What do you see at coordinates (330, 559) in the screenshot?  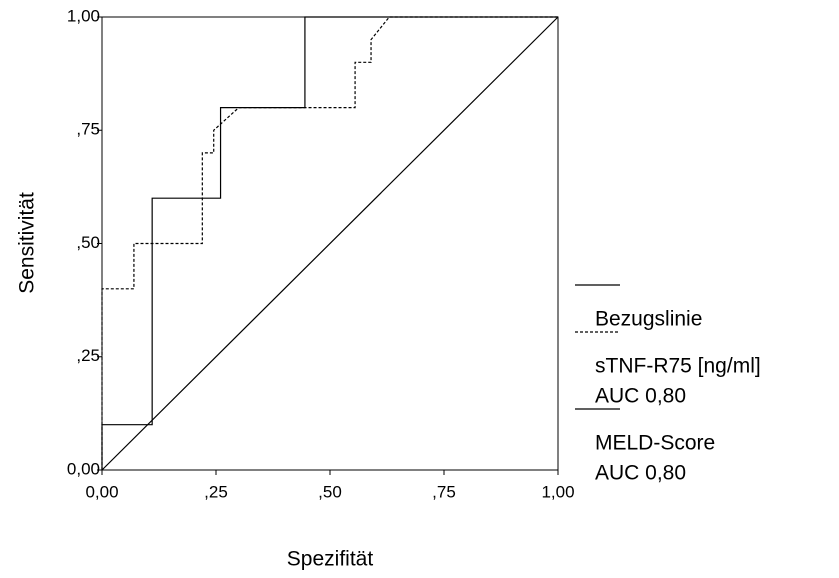 I see `x-axis-title: Spezifität` at bounding box center [330, 559].